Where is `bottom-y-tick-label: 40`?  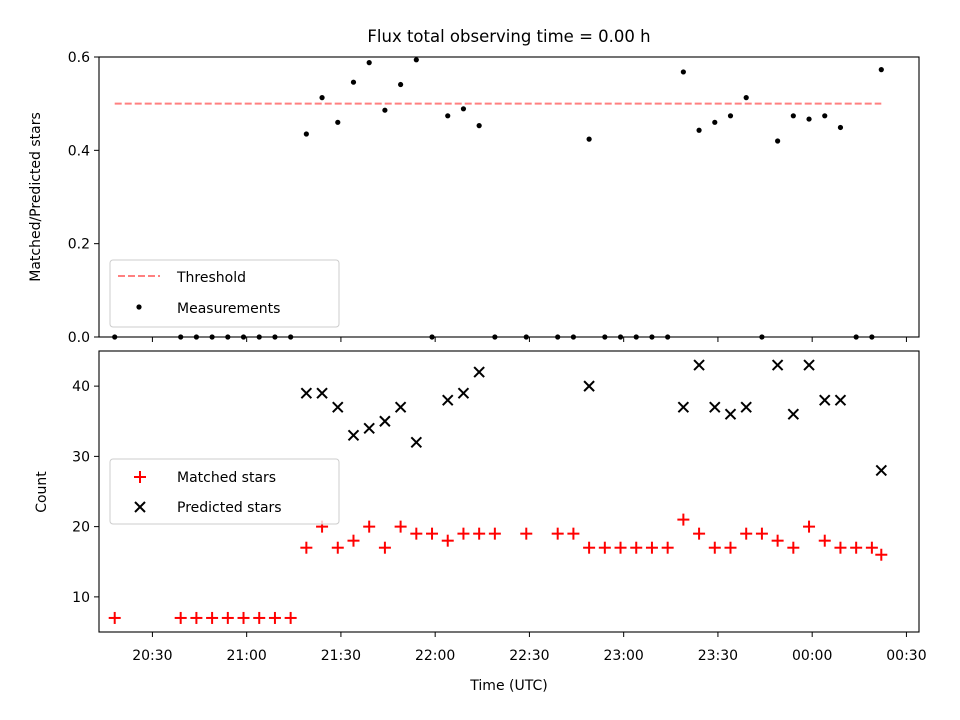 bottom-y-tick-label: 40 is located at coordinates (81, 387).